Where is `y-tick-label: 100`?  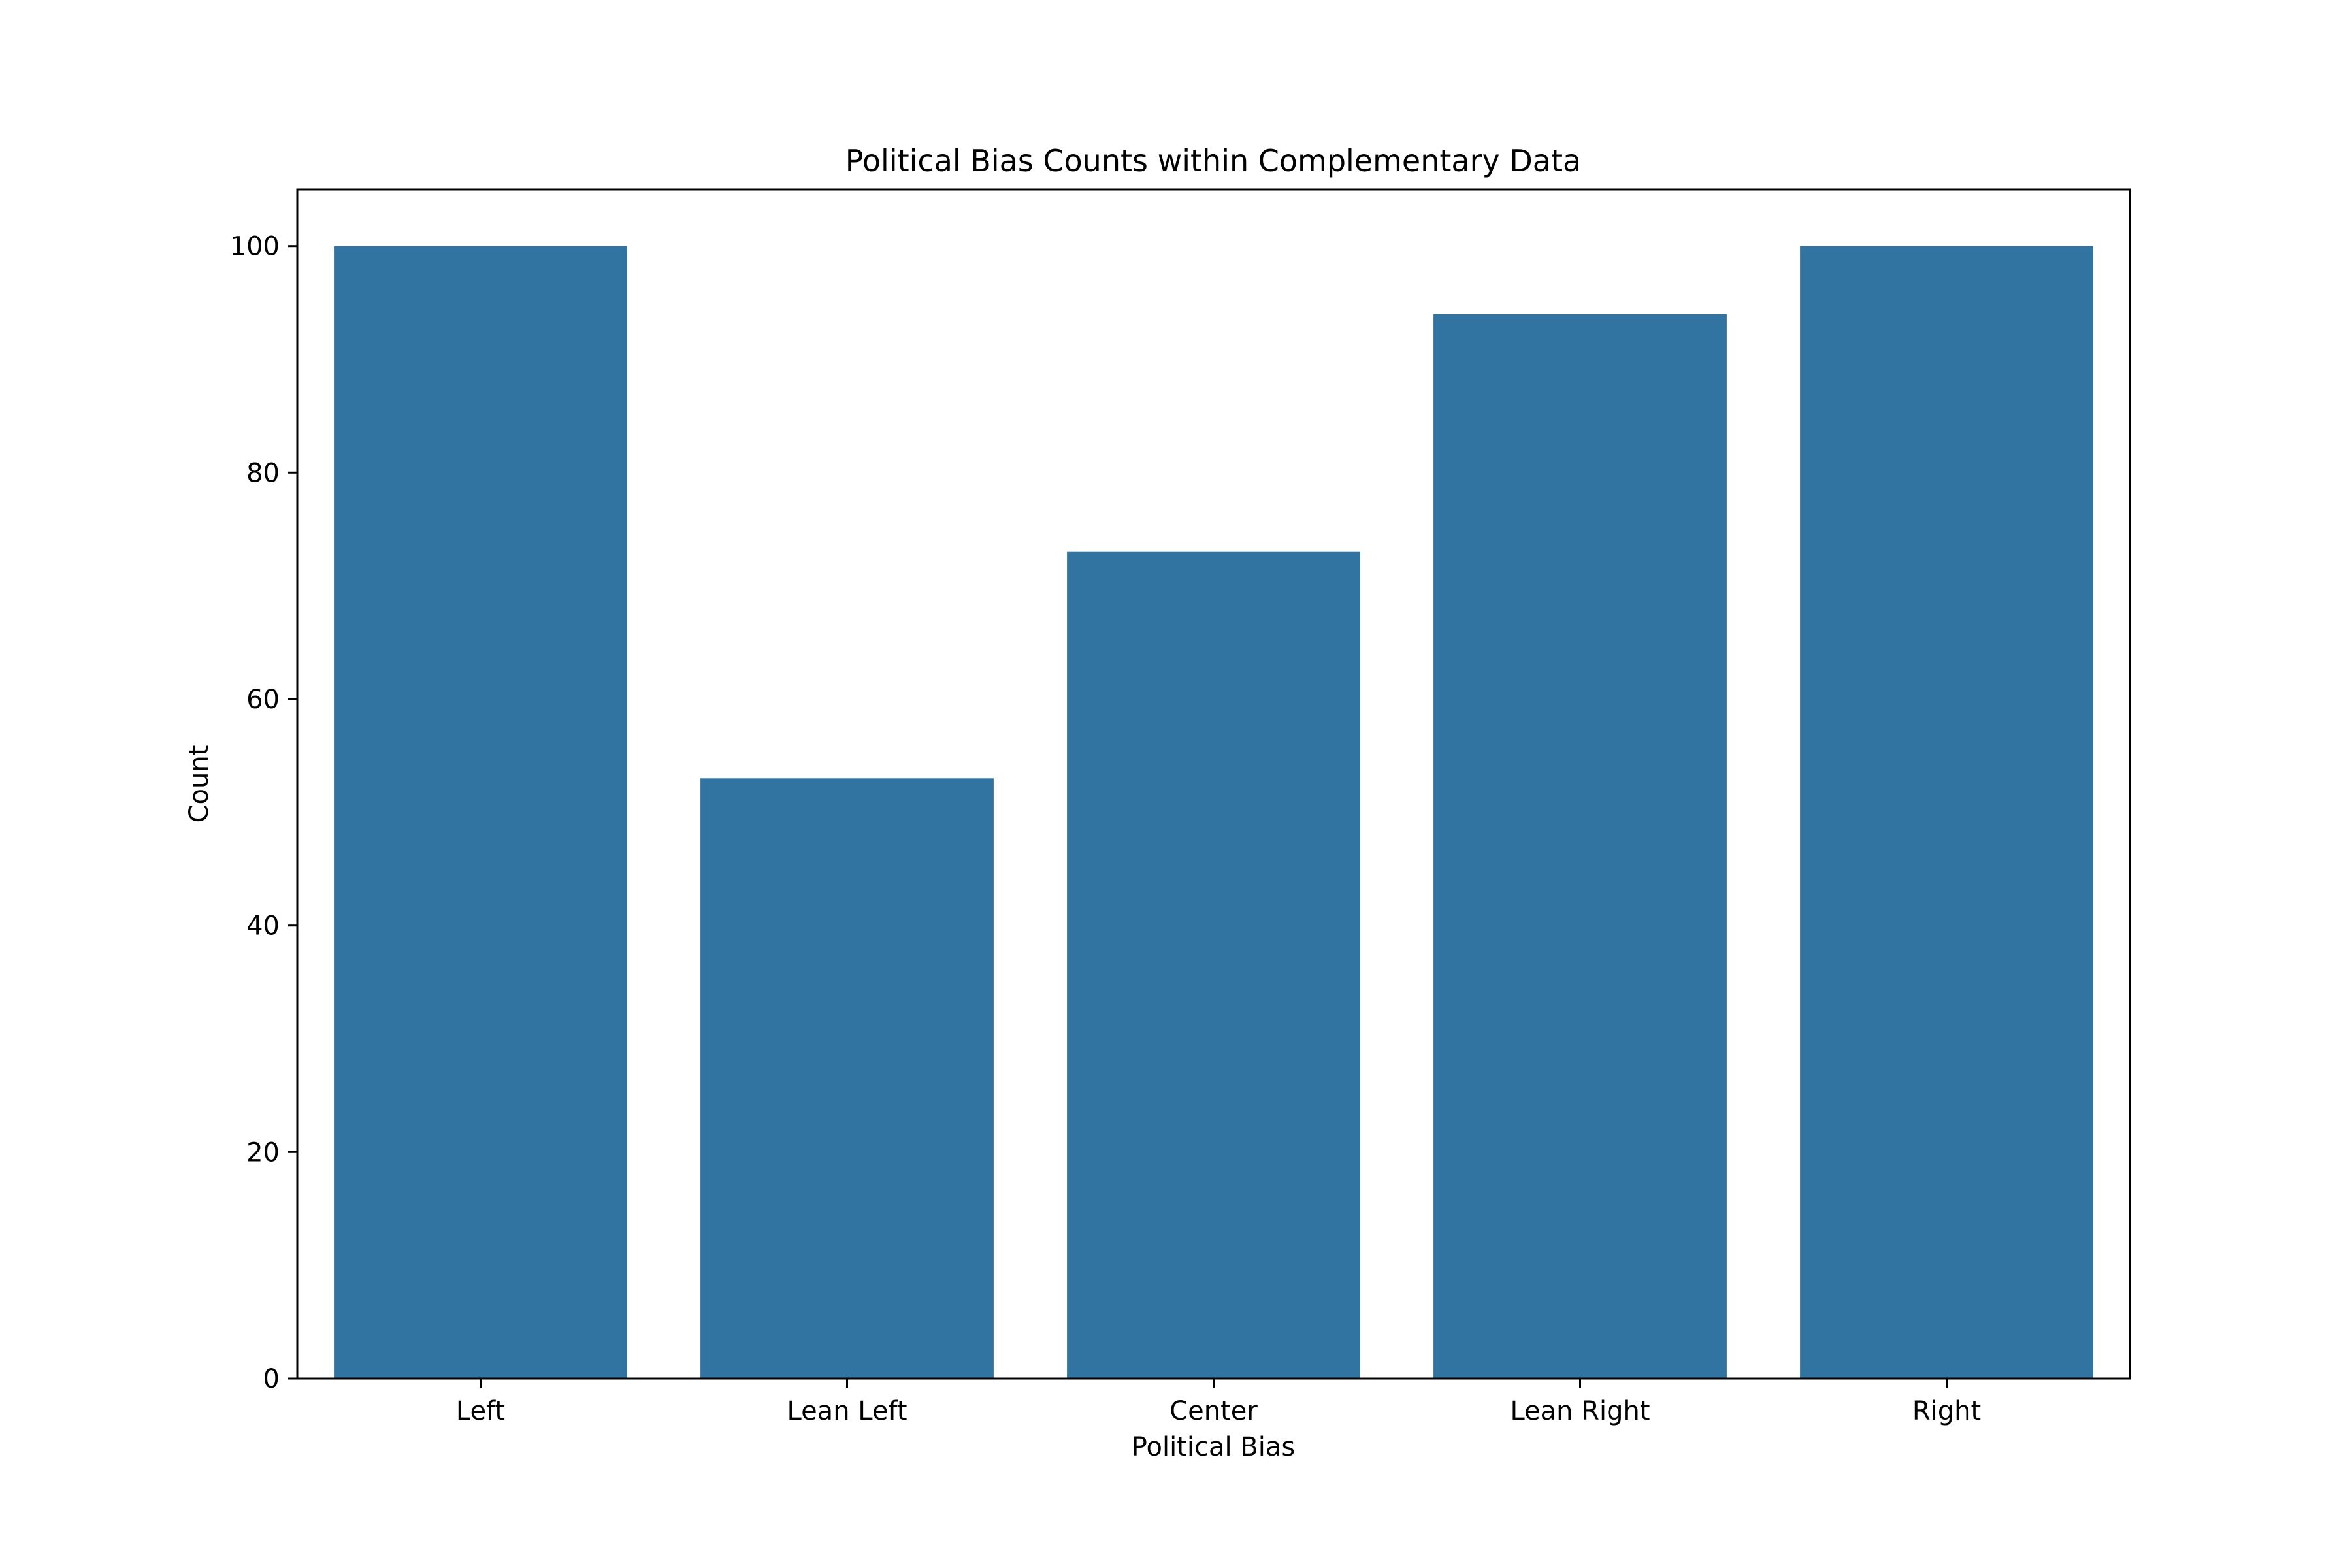
y-tick-label: 100 is located at coordinates (255, 247).